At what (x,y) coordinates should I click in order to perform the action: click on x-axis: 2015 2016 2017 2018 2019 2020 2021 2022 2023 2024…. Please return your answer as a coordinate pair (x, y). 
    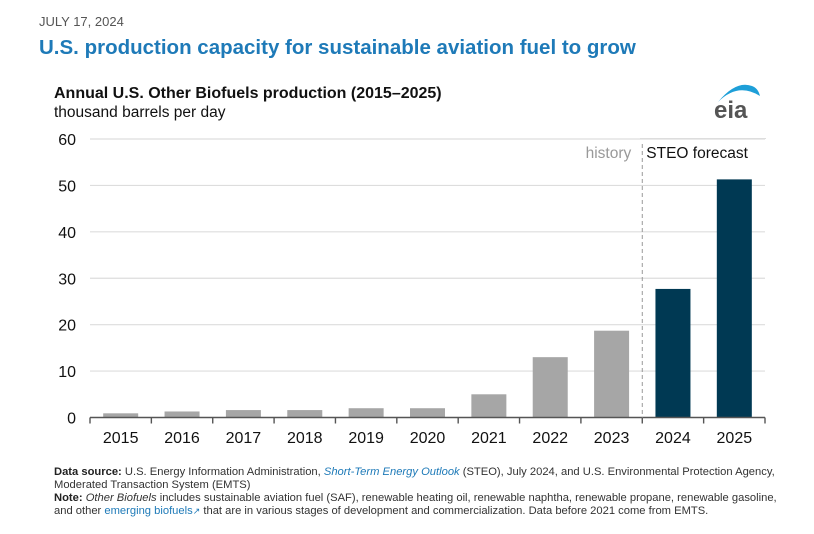
    Looking at the image, I should click on (427, 431).